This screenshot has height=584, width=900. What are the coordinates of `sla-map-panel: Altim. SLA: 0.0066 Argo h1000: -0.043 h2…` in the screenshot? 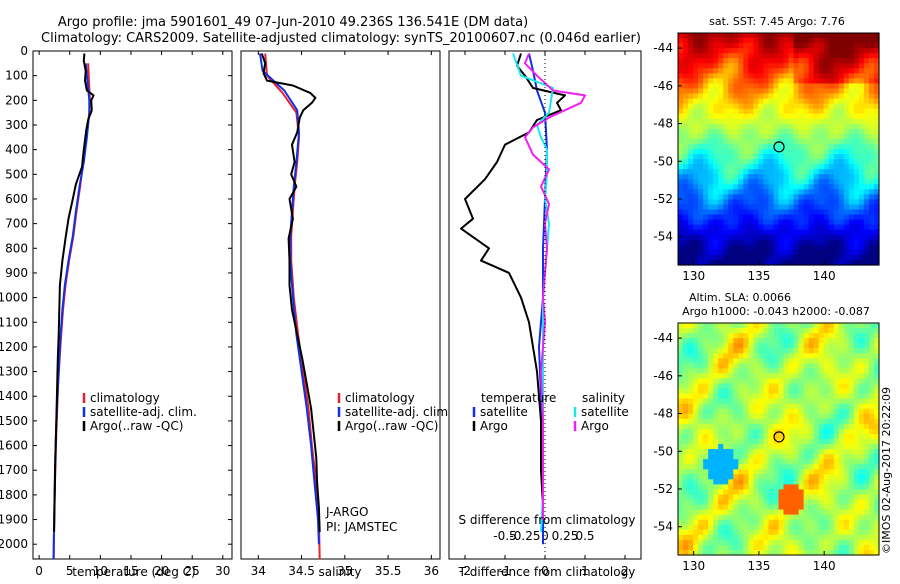 It's located at (766, 432).